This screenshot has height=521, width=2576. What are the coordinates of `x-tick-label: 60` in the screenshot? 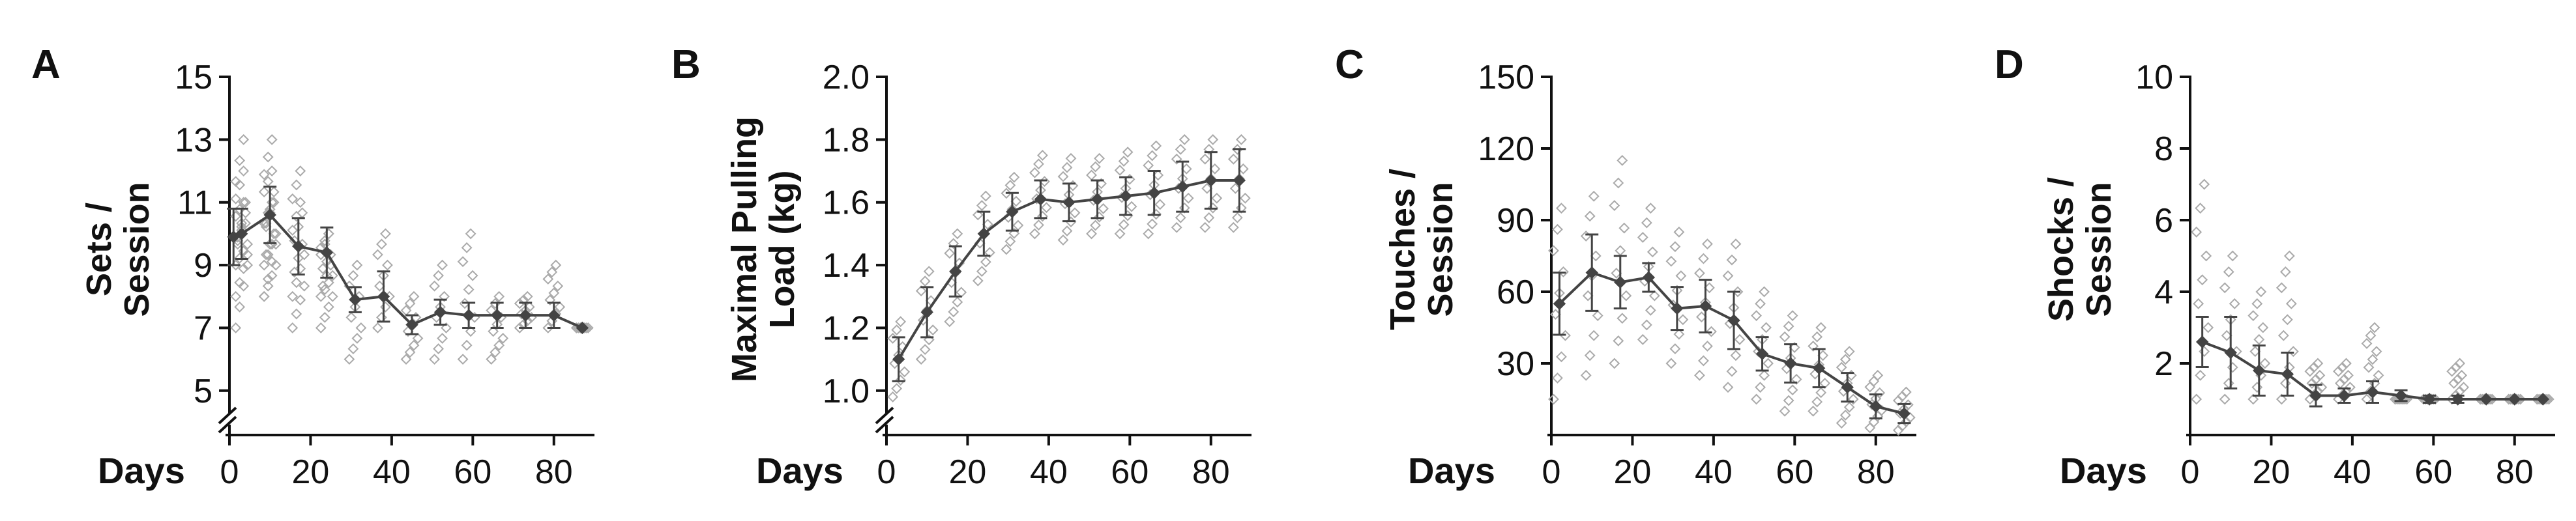 It's located at (1794, 472).